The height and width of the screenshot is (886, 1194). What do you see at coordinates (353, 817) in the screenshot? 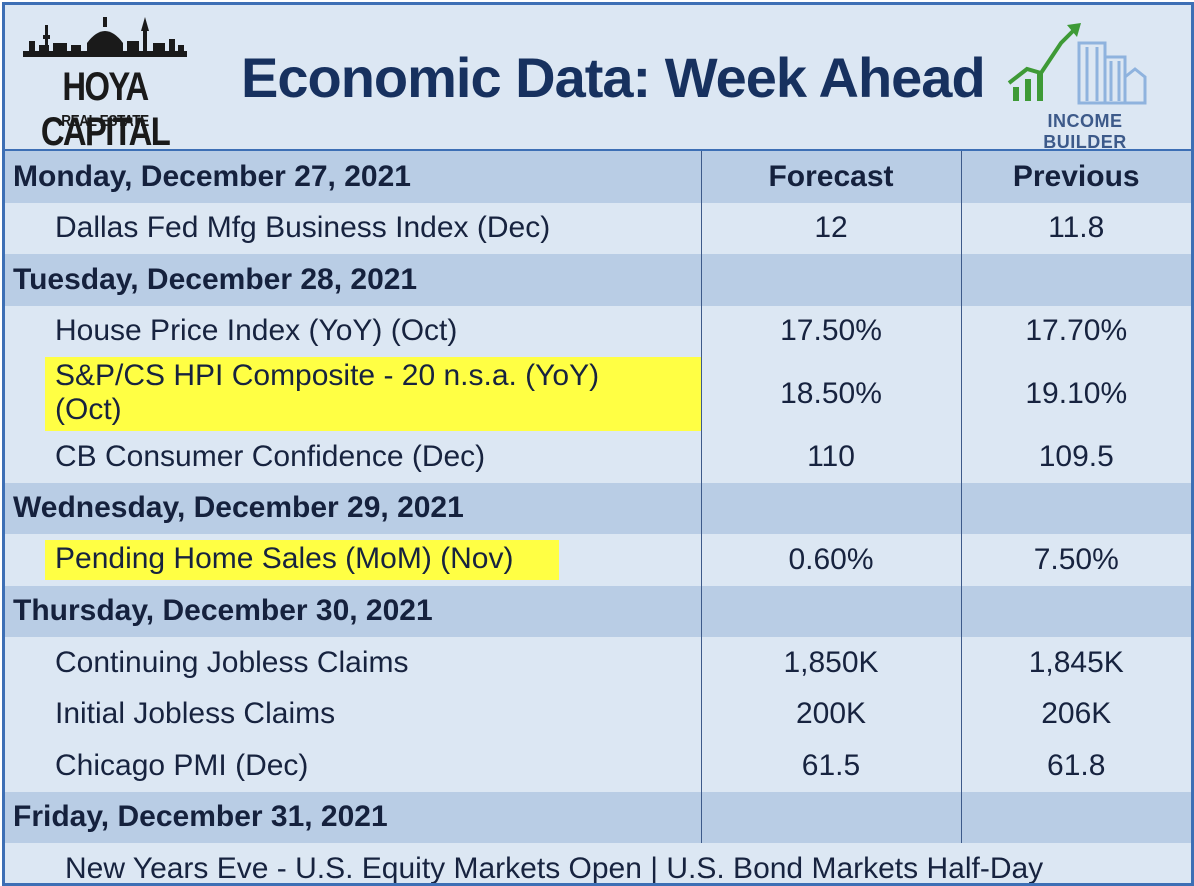
I see `day-label: Friday, December 31, 2021` at bounding box center [353, 817].